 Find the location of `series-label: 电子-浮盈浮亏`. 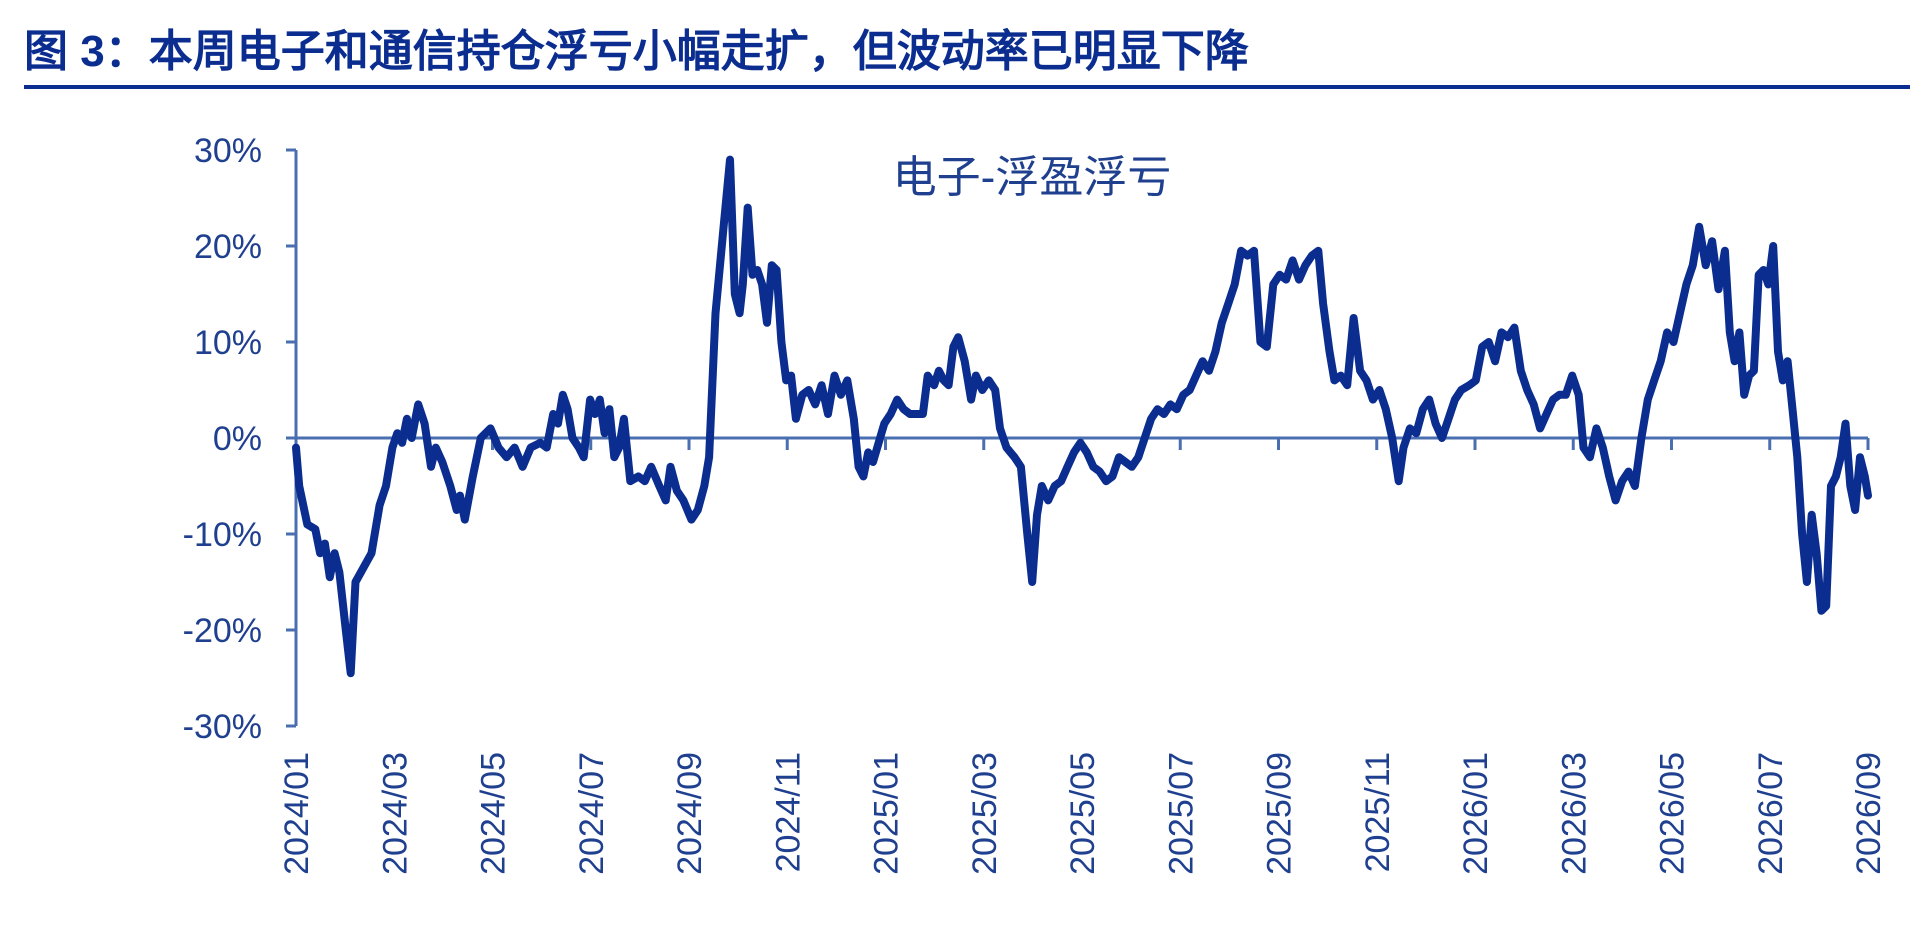

series-label: 电子-浮盈浮亏 is located at coordinates (1032, 177).